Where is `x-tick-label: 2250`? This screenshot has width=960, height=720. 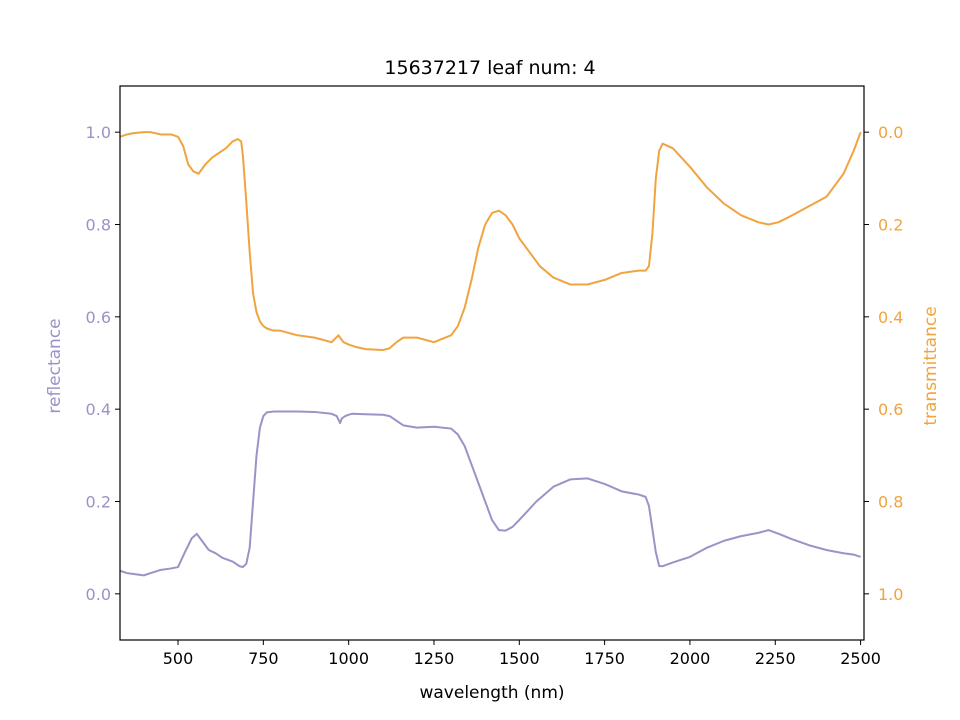
x-tick-label: 2250 is located at coordinates (775, 658).